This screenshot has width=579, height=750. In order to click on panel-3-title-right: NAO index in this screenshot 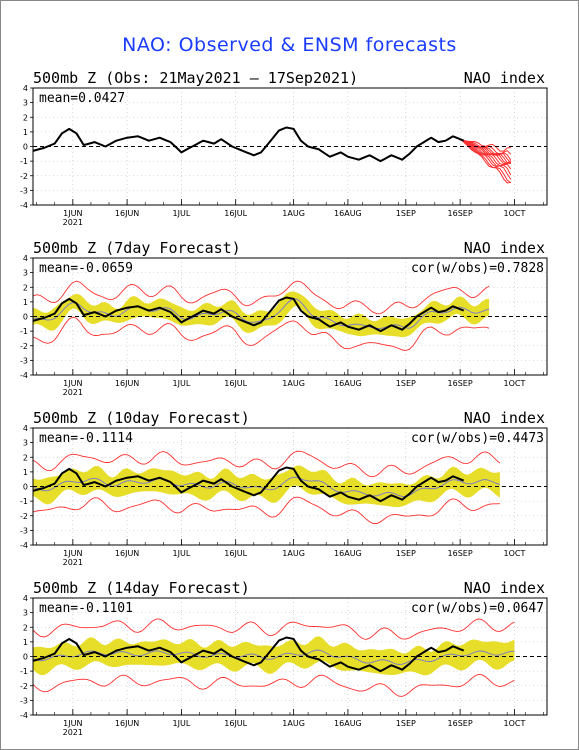, I will do `click(504, 418)`.